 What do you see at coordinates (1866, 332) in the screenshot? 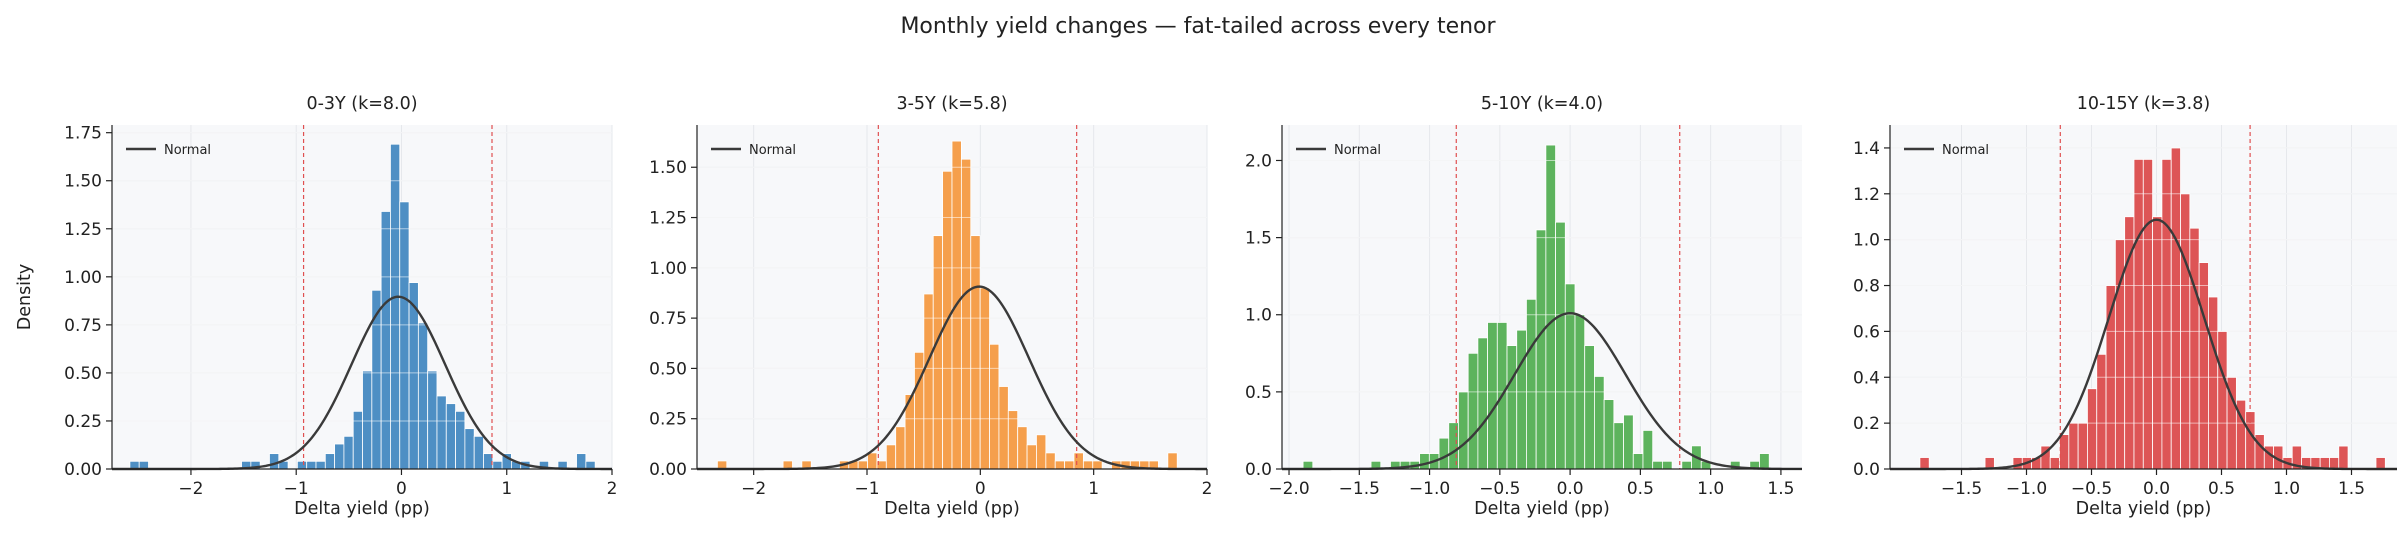
I see `y-tick-label: 0.6` at bounding box center [1866, 332].